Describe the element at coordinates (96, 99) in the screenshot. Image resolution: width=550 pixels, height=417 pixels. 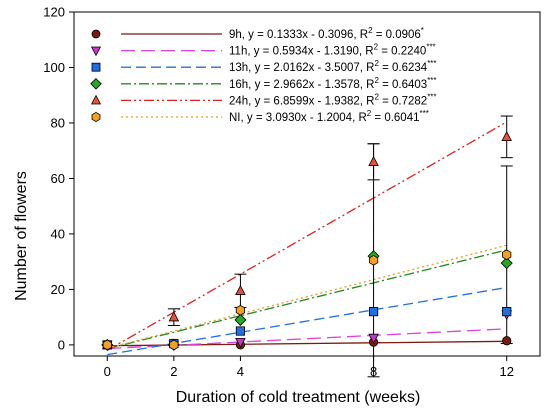
I see `legend-marker-24h` at that location.